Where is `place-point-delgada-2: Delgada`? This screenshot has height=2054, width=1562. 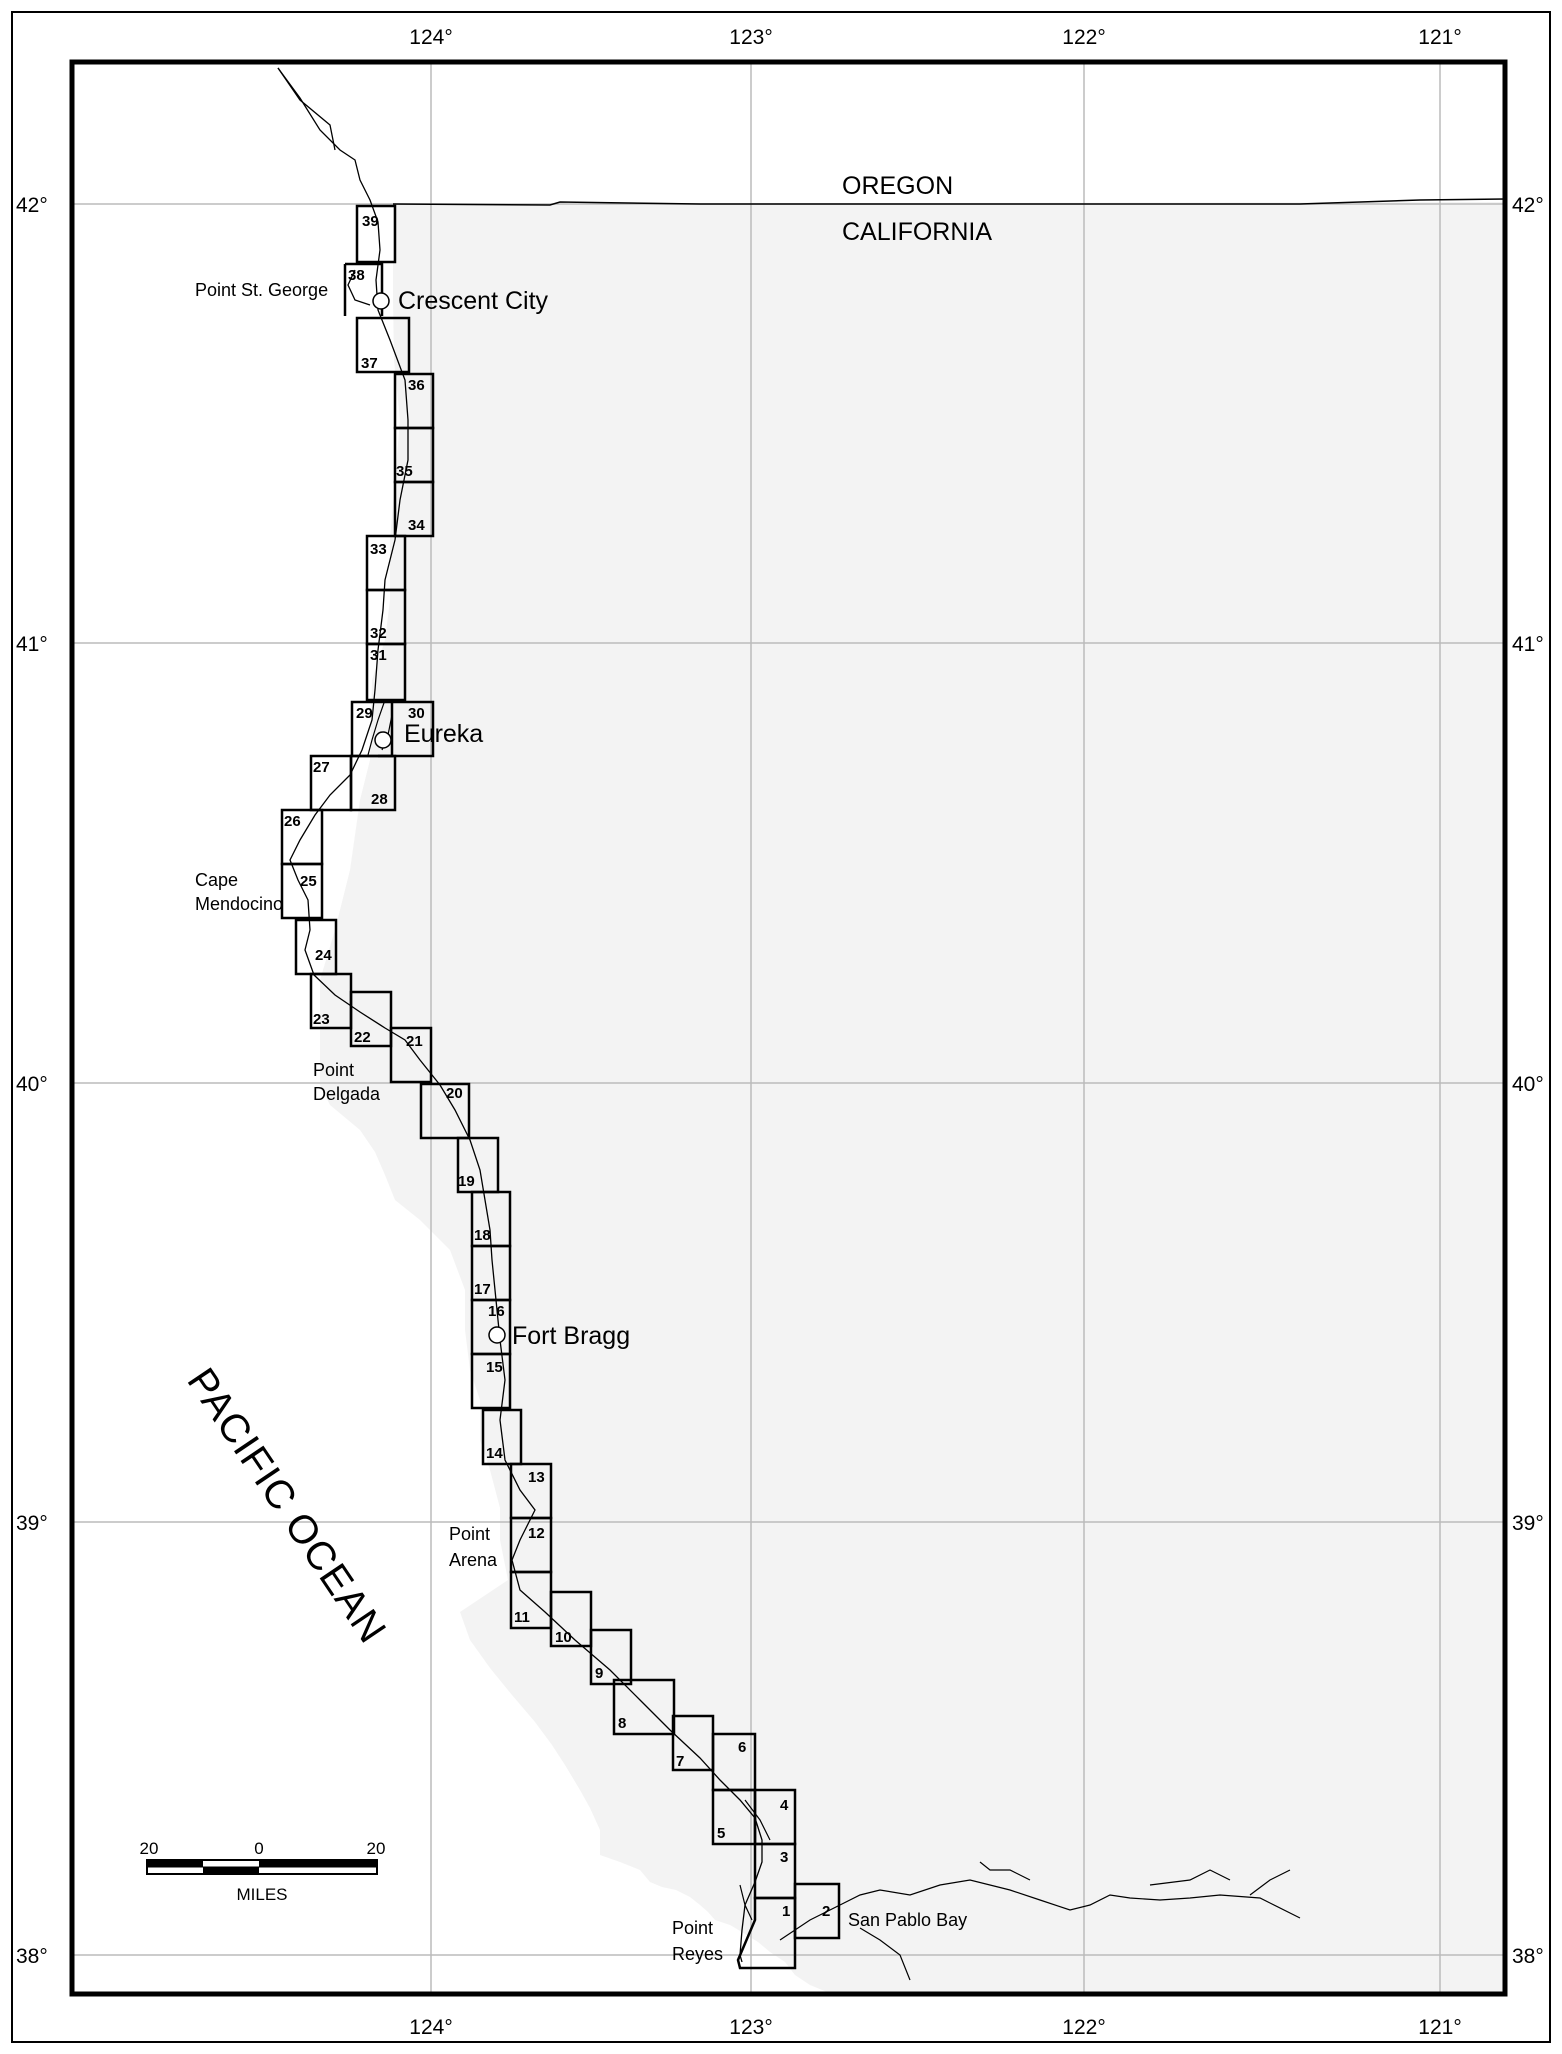
place-point-delgada-2: Delgada is located at coordinates (347, 1094).